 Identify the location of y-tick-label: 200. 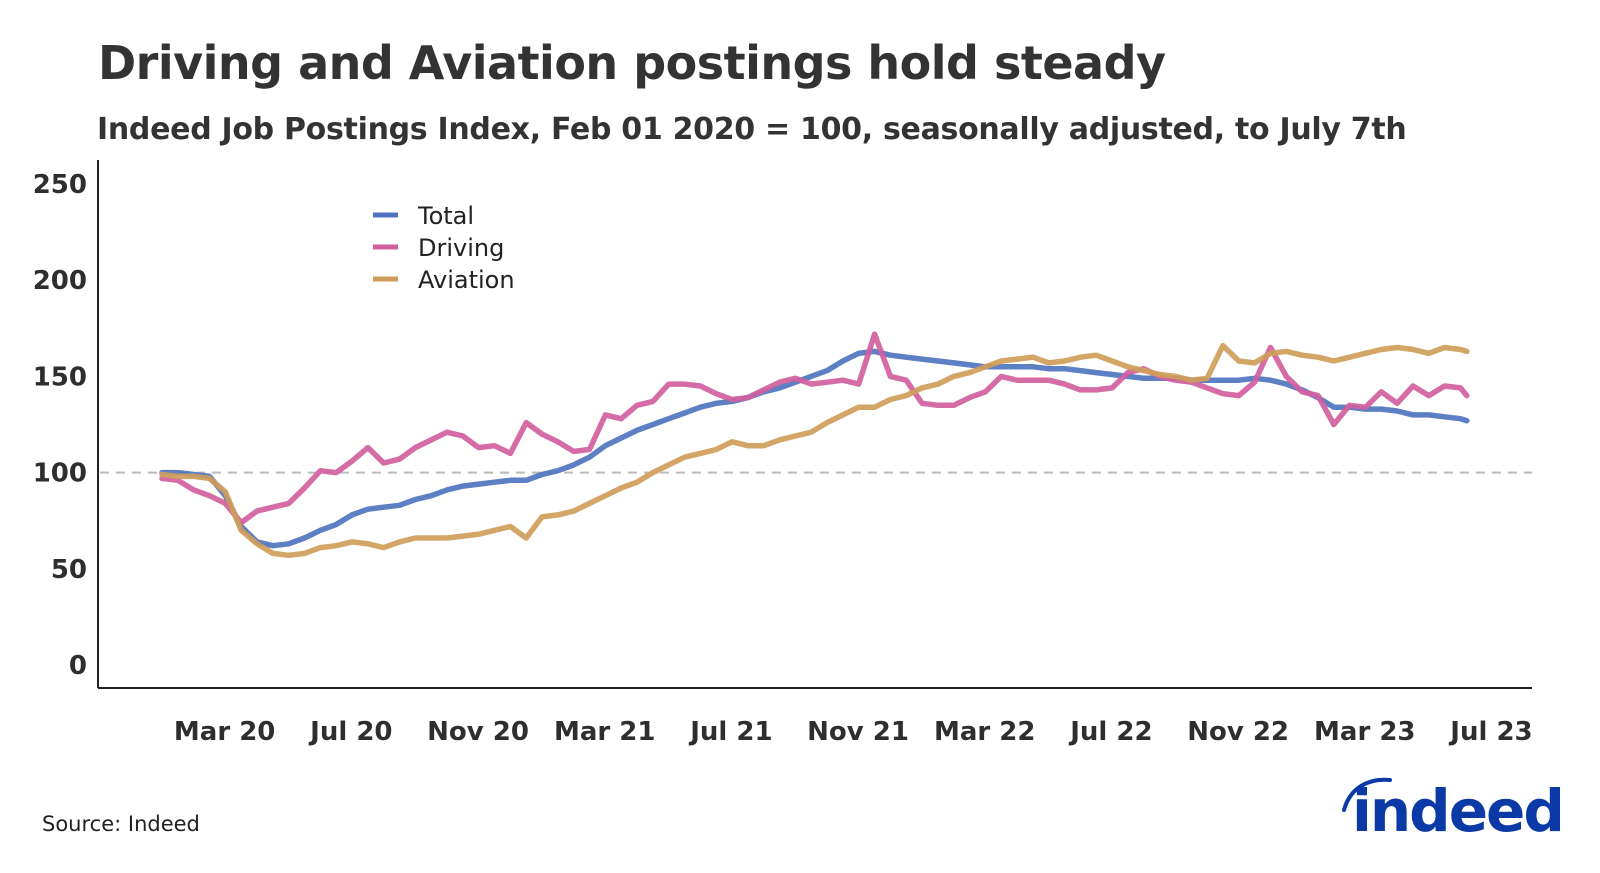
(60, 281).